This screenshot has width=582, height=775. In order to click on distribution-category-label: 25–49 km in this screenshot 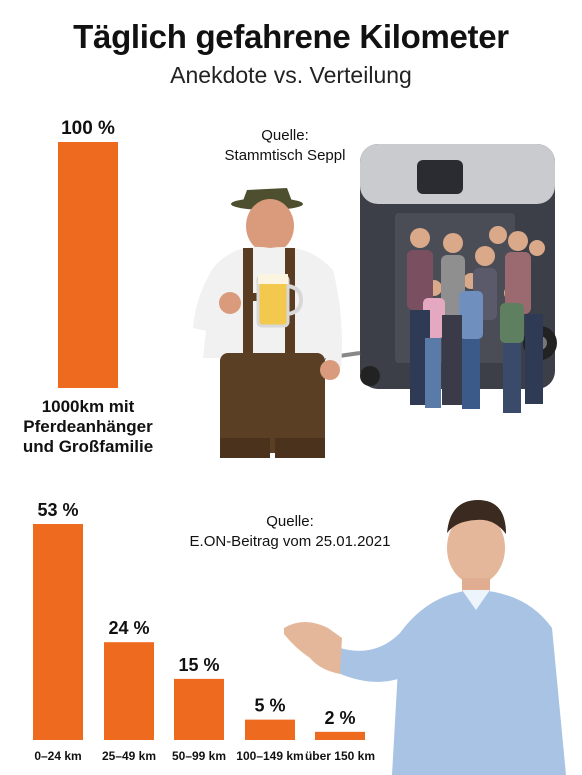, I will do `click(129, 756)`.